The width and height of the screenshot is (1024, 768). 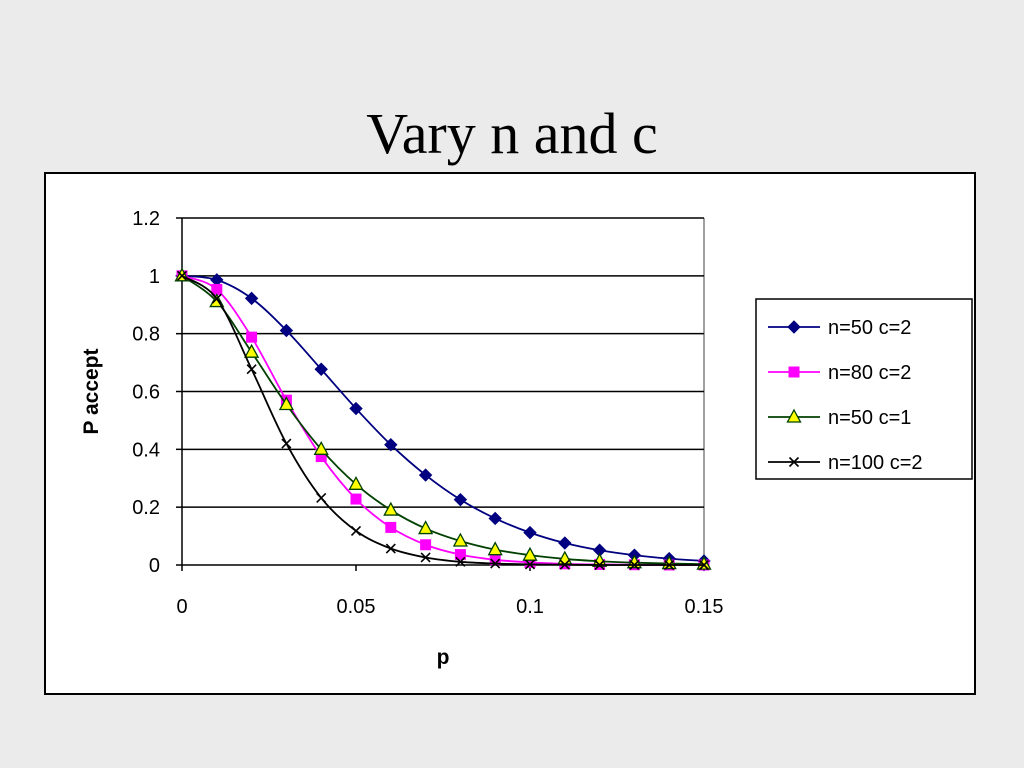 I want to click on y-tick-label: 0.4, so click(x=146, y=450).